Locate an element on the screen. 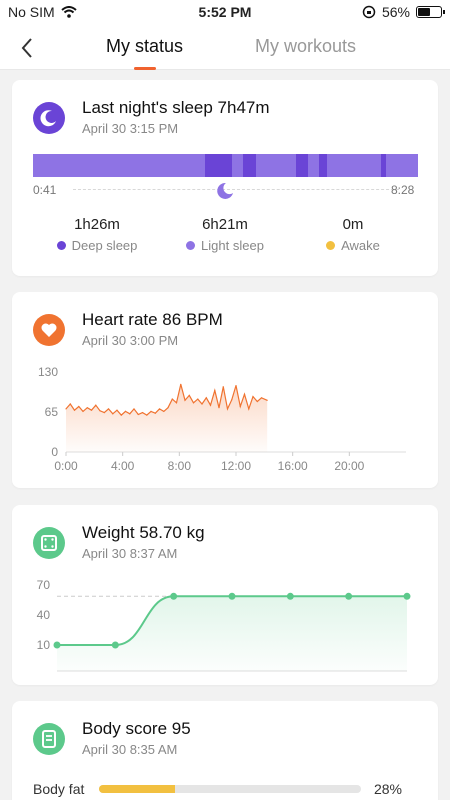  light-sleep-legend: Light sleep is located at coordinates (225, 245).